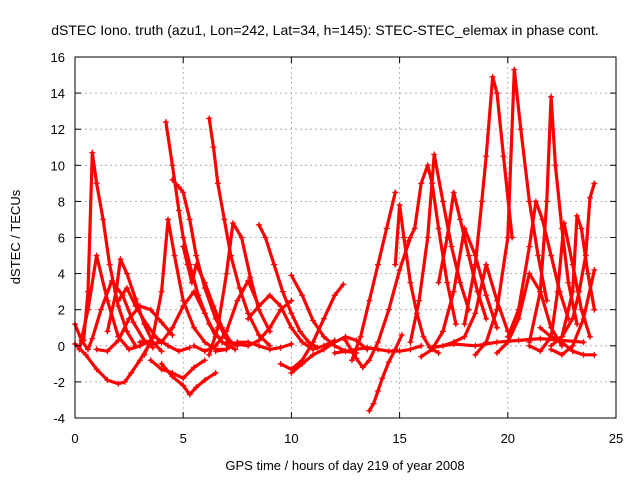 This screenshot has width=640, height=480. I want to click on x-tick-label: 25, so click(616, 438).